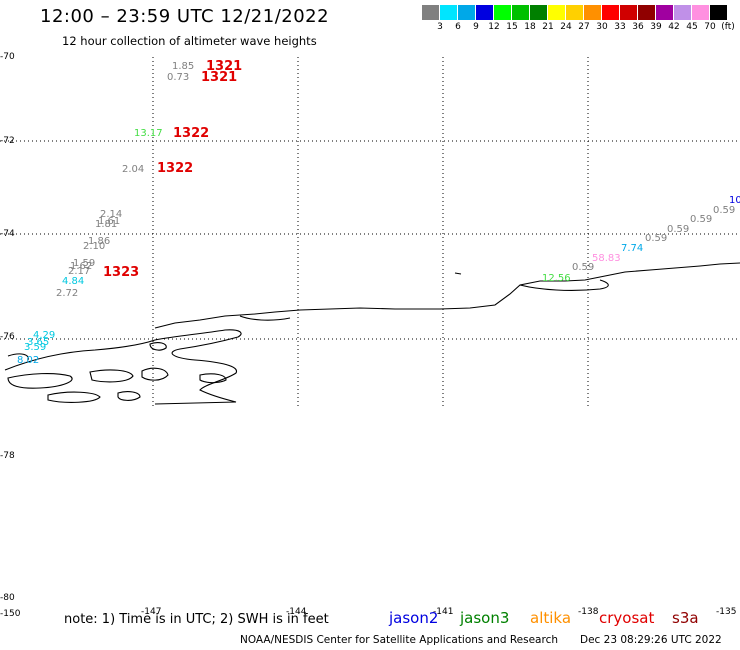 Image resolution: width=740 pixels, height=650 pixels. I want to click on wave-height-label: 7.74, so click(632, 248).